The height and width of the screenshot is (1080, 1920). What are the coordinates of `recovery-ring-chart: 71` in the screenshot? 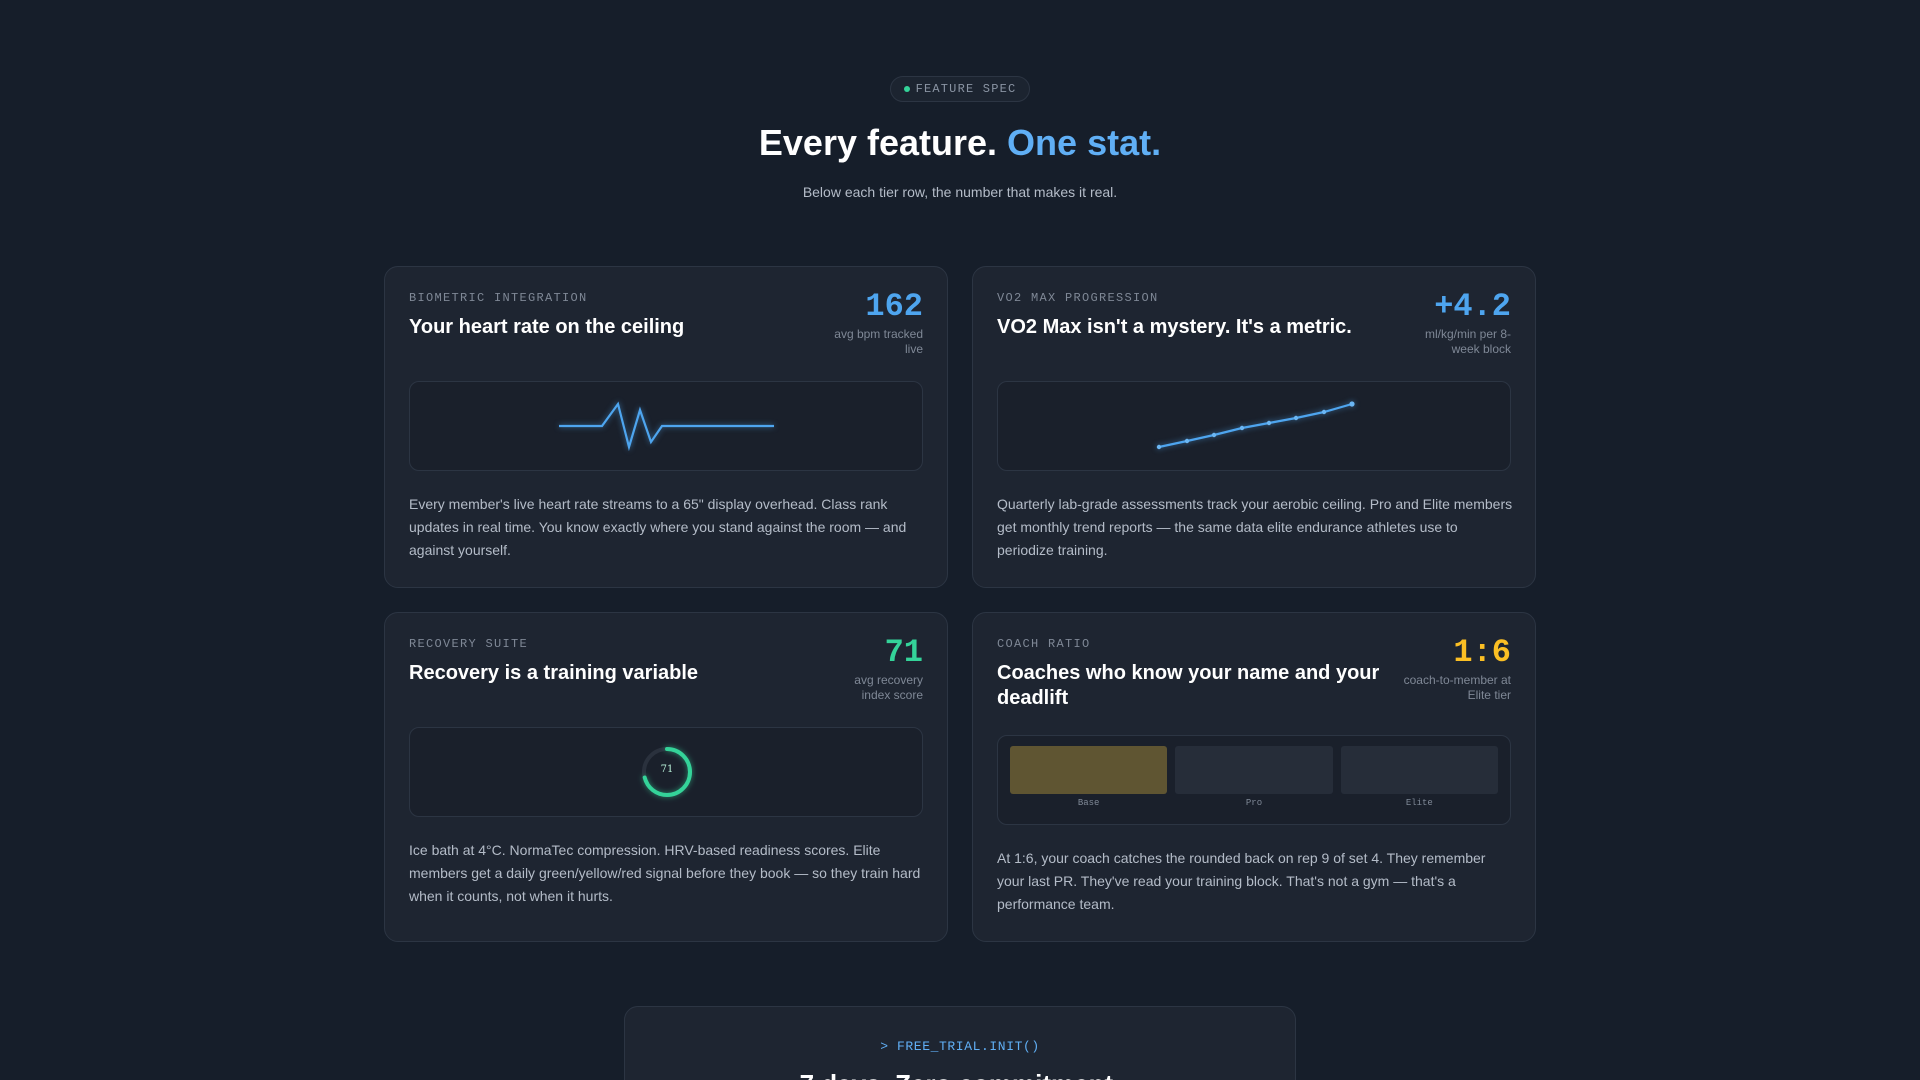 It's located at (666, 772).